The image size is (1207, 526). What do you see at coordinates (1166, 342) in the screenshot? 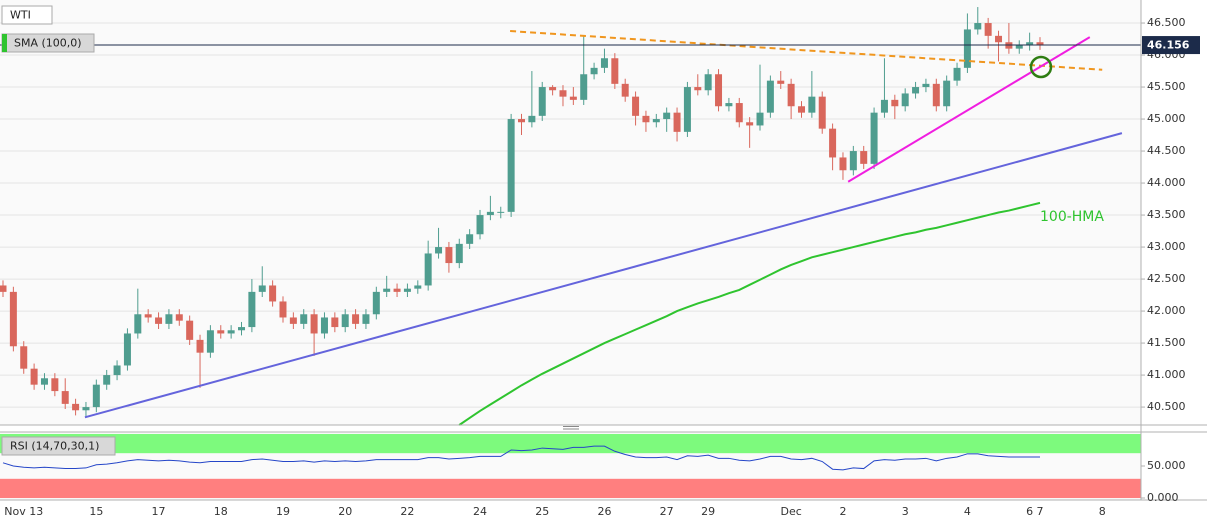
I see `y-tick-label: 41.500` at bounding box center [1166, 342].